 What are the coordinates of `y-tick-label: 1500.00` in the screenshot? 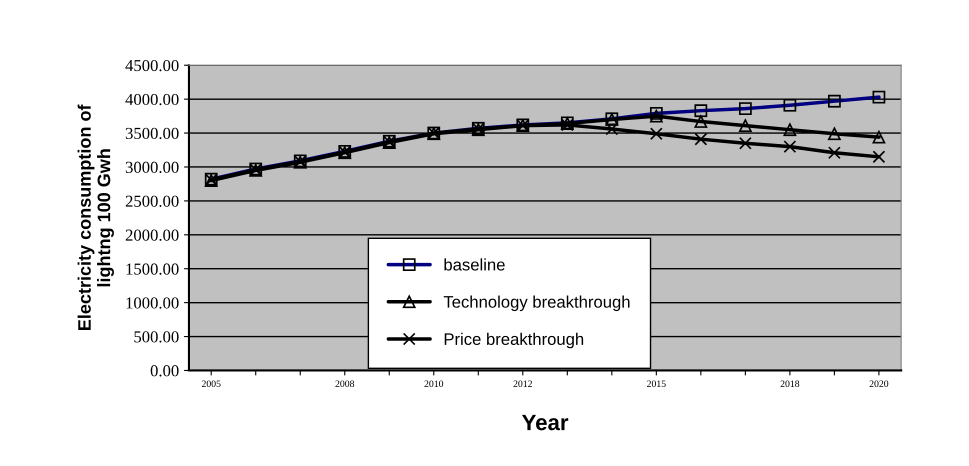 It's located at (152, 269).